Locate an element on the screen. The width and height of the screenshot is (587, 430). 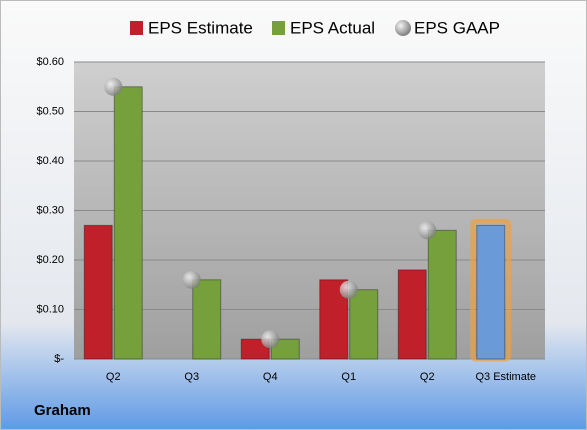
x-tick-label: Q4 is located at coordinates (270, 377).